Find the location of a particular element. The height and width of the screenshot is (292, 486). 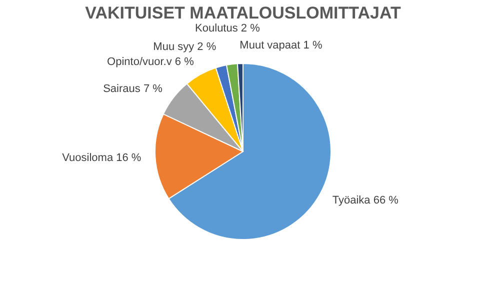

slice-label: Vuosiloma 16 % is located at coordinates (102, 158).